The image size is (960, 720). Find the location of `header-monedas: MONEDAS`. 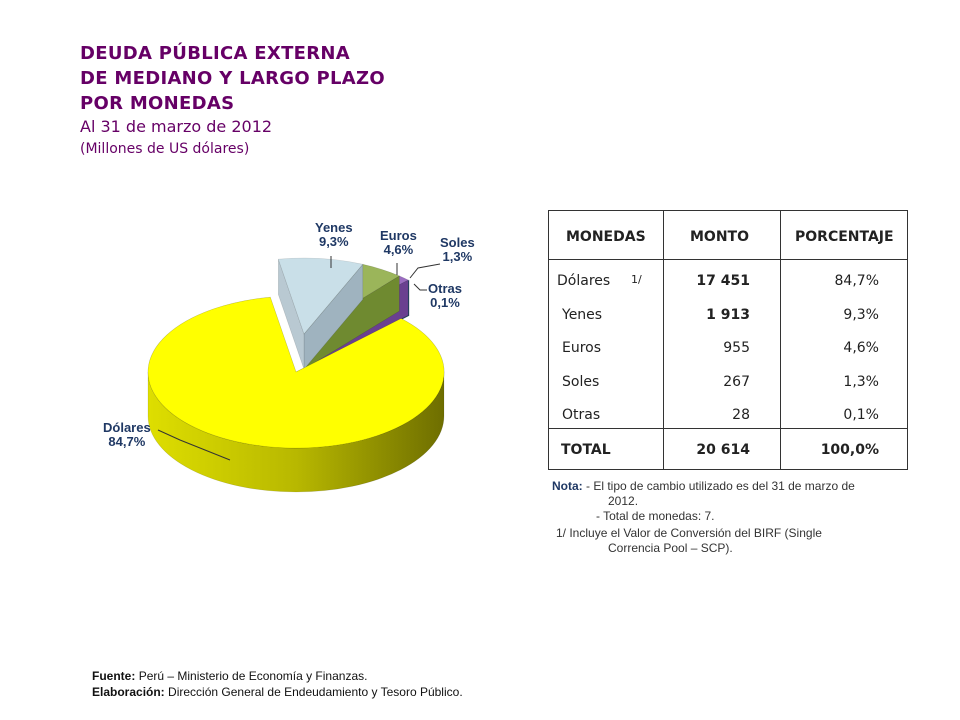

header-monedas: MONEDAS is located at coordinates (606, 237).